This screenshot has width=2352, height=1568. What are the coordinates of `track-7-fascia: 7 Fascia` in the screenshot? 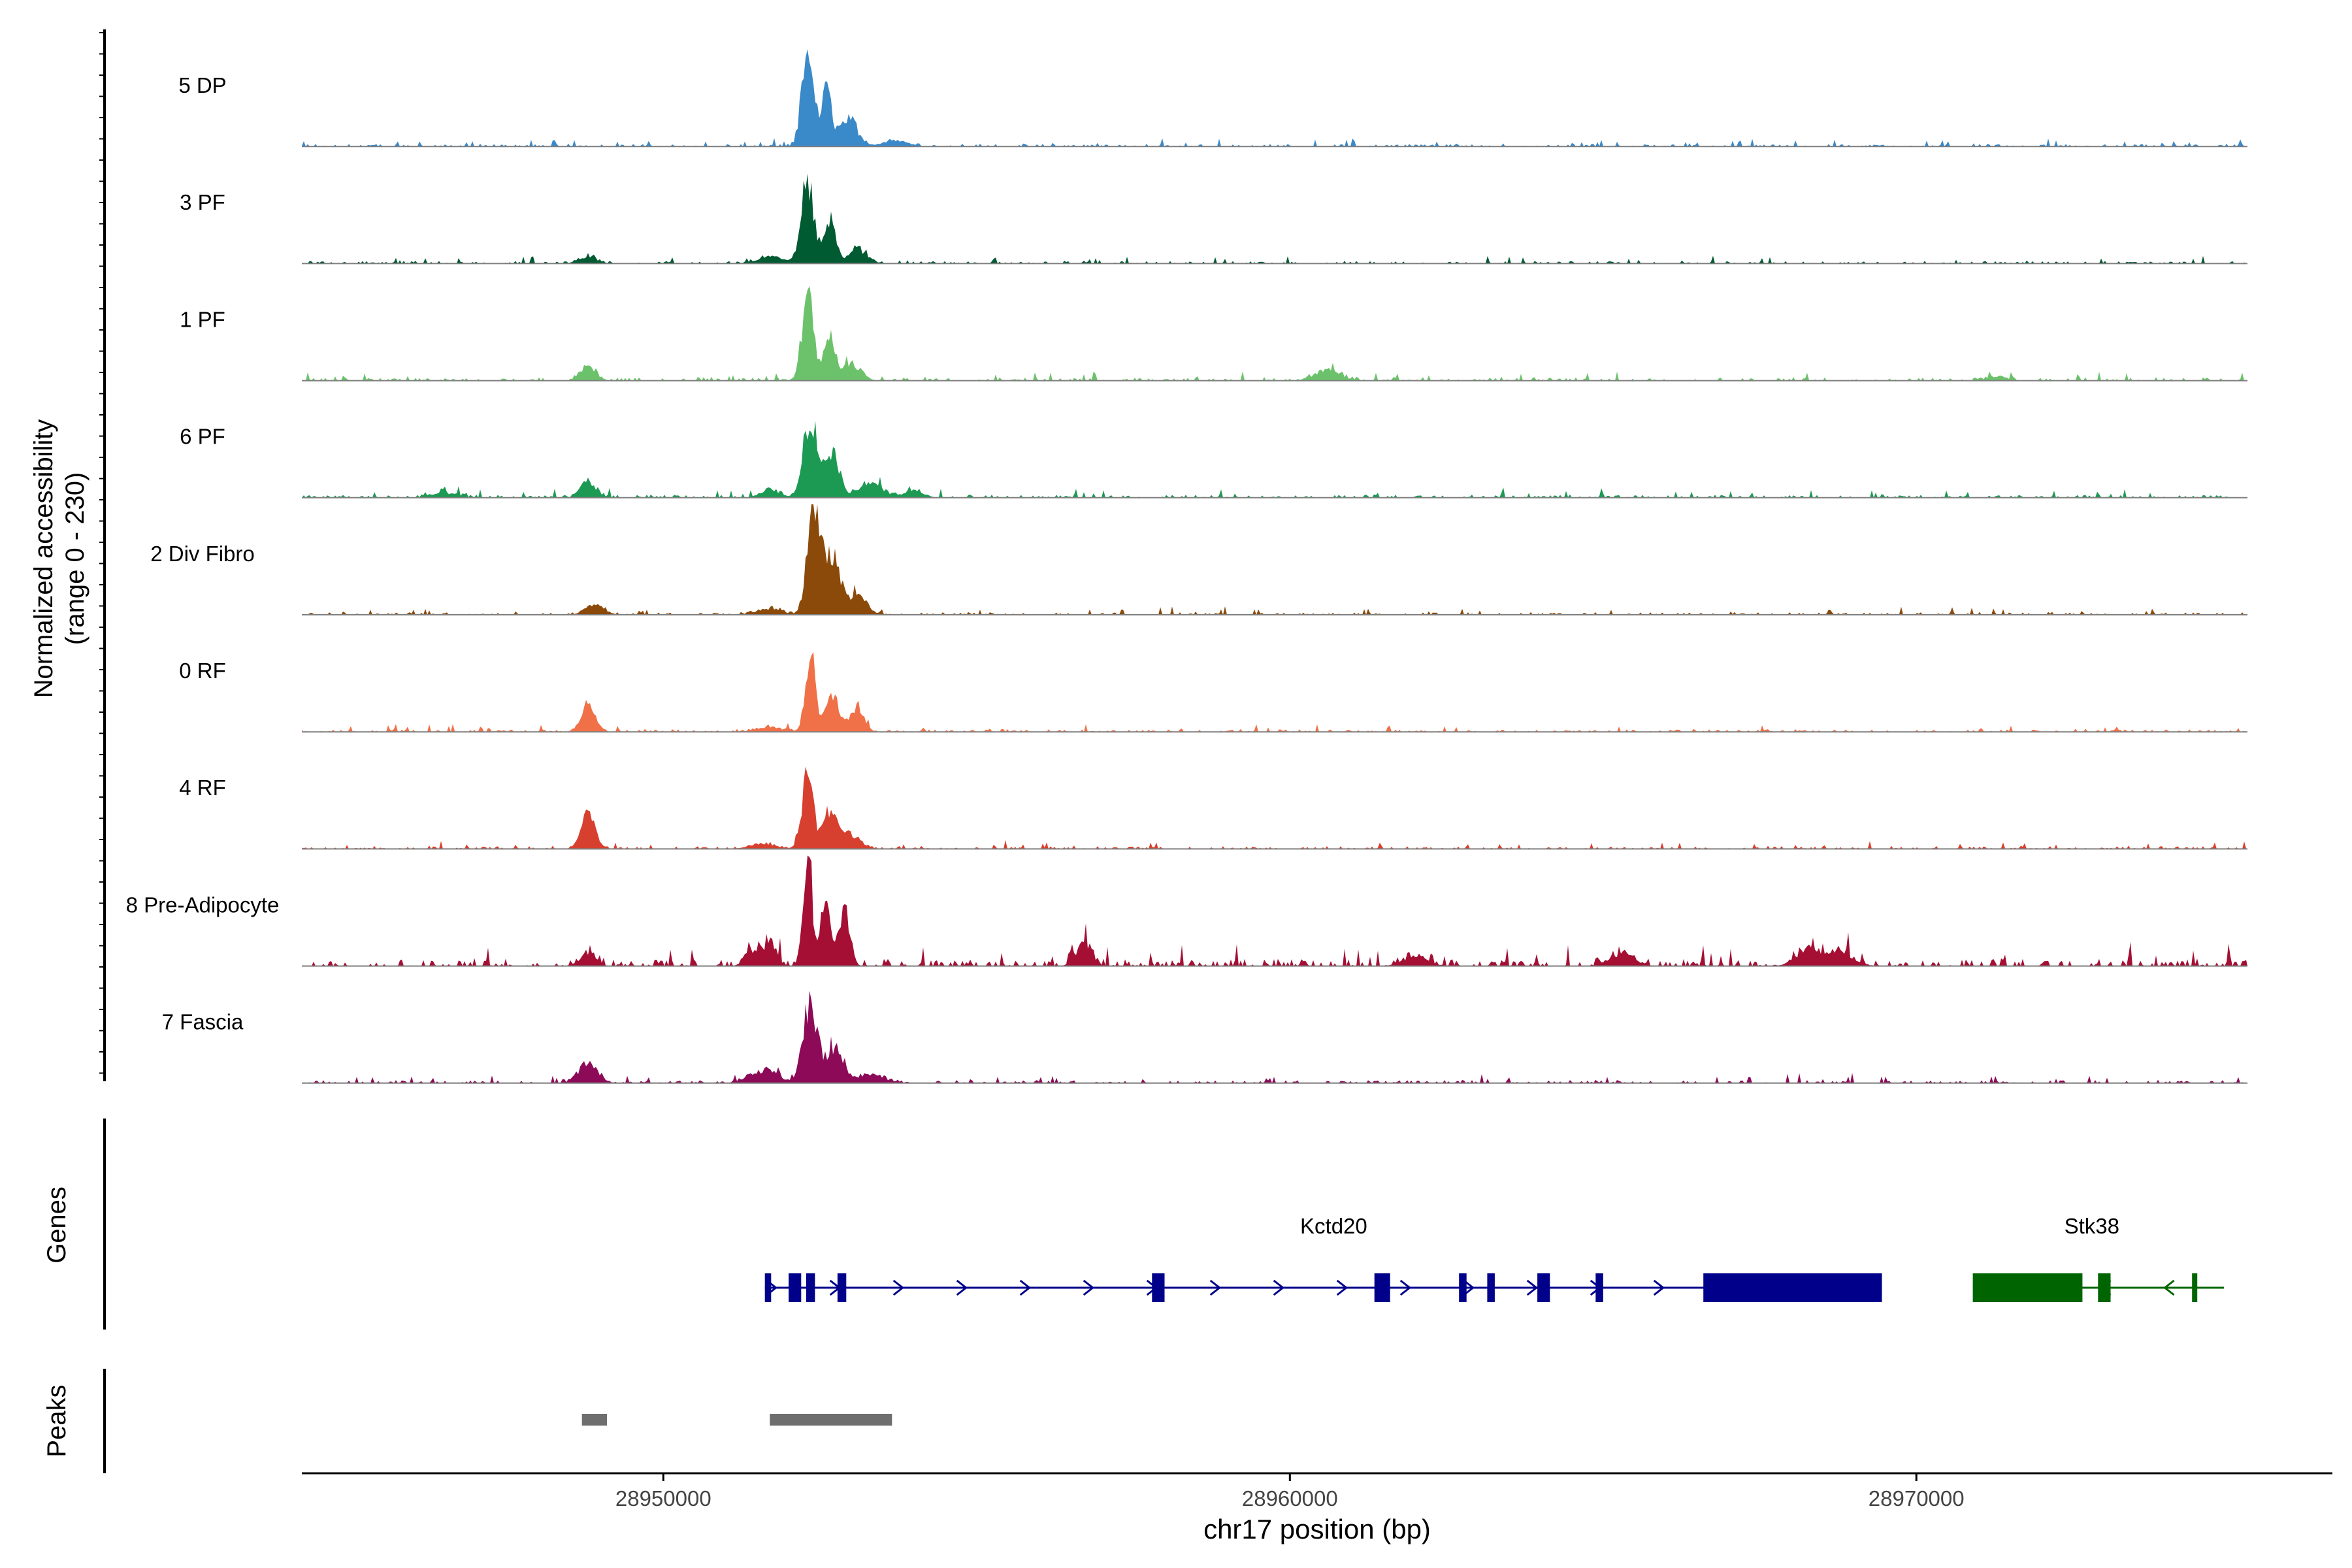 It's located at (1204, 1037).